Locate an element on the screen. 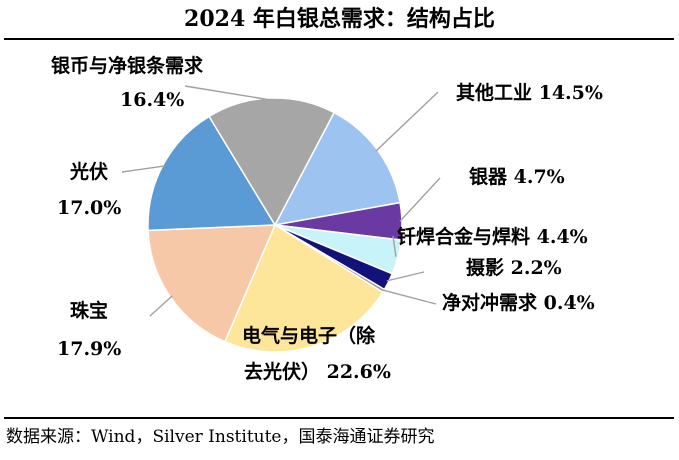  pie-slice-coins-bars is located at coordinates (272, 162).